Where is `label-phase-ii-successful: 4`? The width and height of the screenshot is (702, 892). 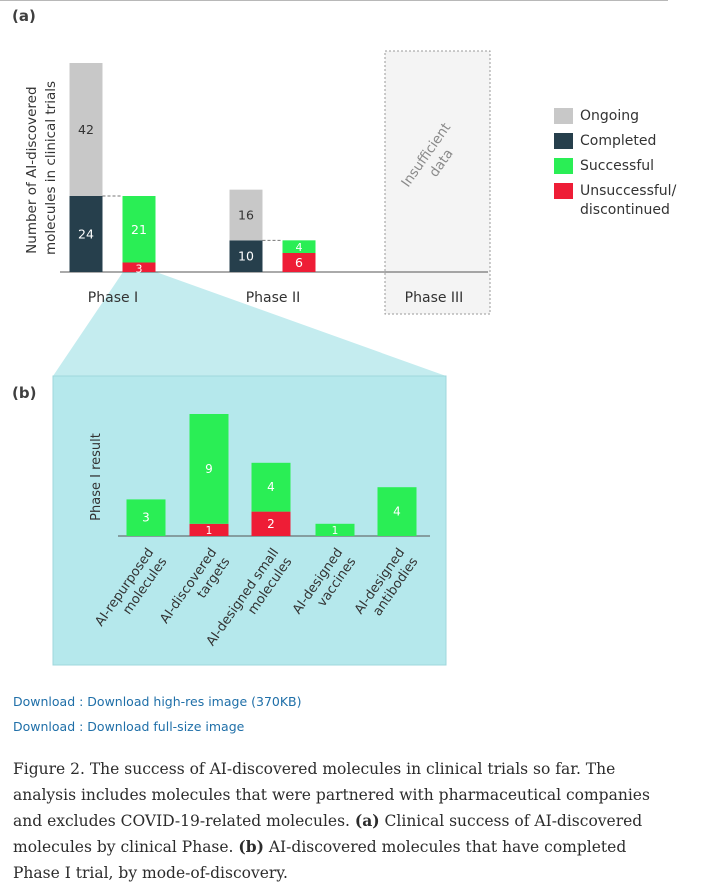 label-phase-ii-successful: 4 is located at coordinates (299, 247).